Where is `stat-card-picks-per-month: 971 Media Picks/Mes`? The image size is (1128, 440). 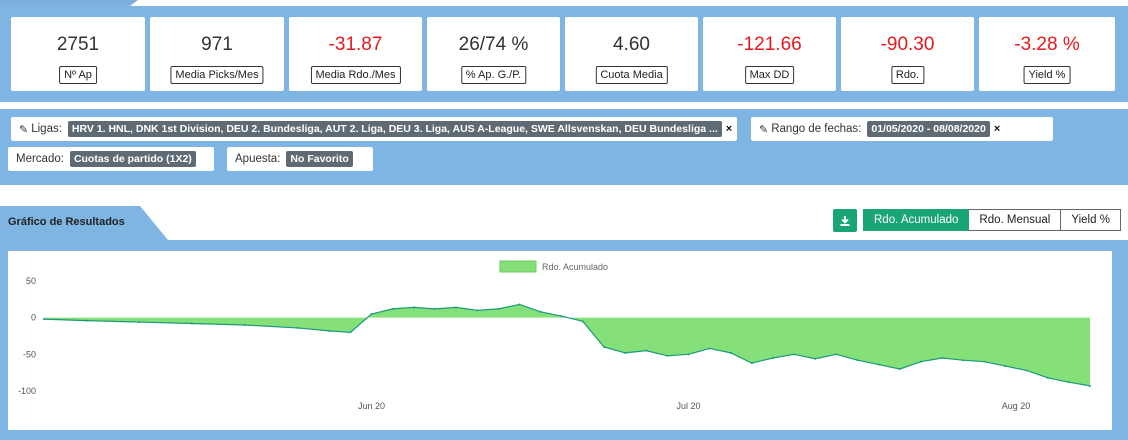 stat-card-picks-per-month: 971 Media Picks/Mes is located at coordinates (217, 54).